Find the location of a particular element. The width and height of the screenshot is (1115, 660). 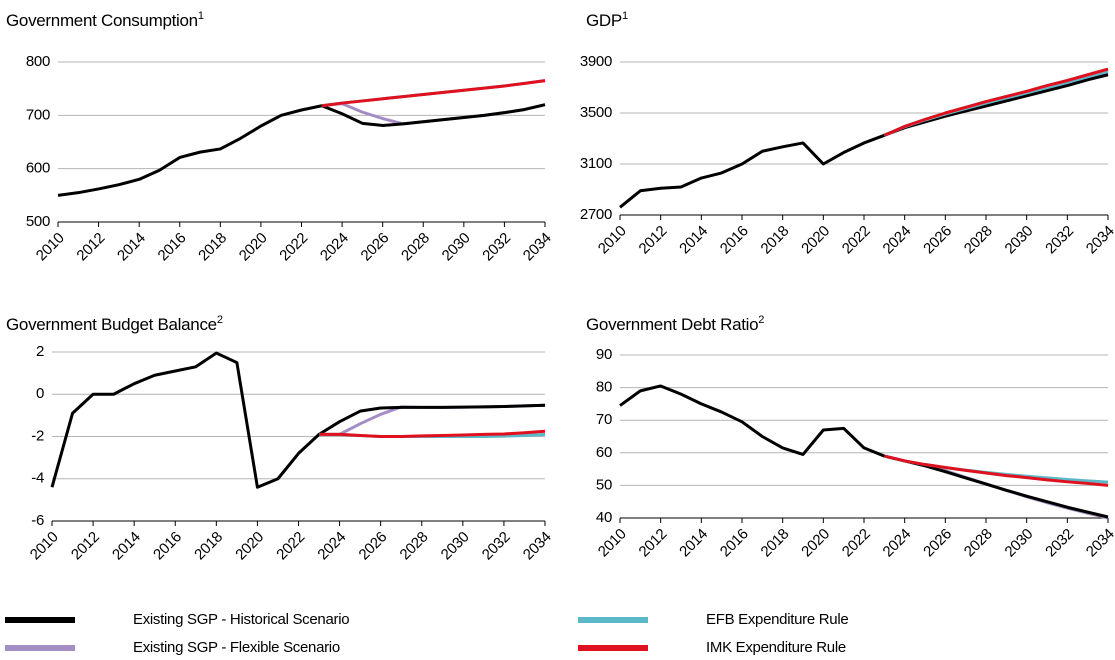

legend-label: IMK Expenditure Rule is located at coordinates (776, 647).